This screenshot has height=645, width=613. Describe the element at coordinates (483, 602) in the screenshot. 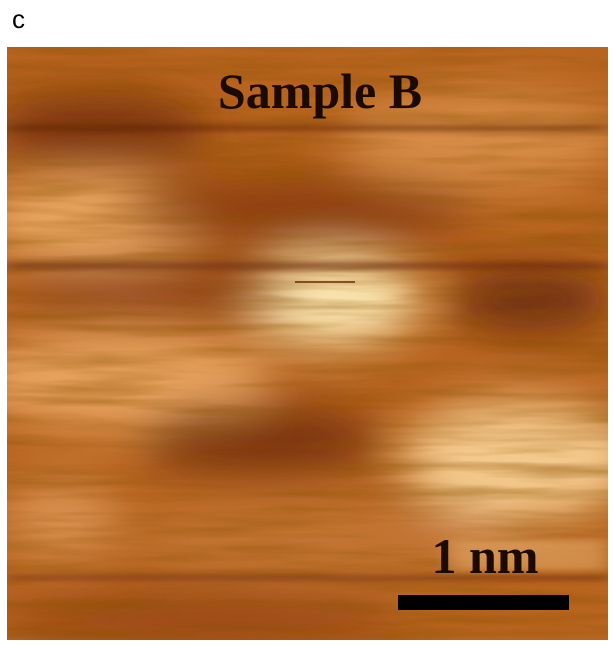

I see `scale-bar` at that location.